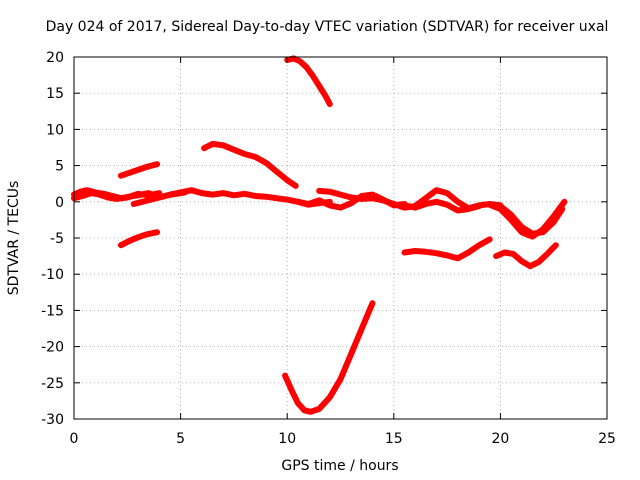 This screenshot has height=480, width=640. I want to click on y-axis-label: SDTVAR / TECUs, so click(14, 238).